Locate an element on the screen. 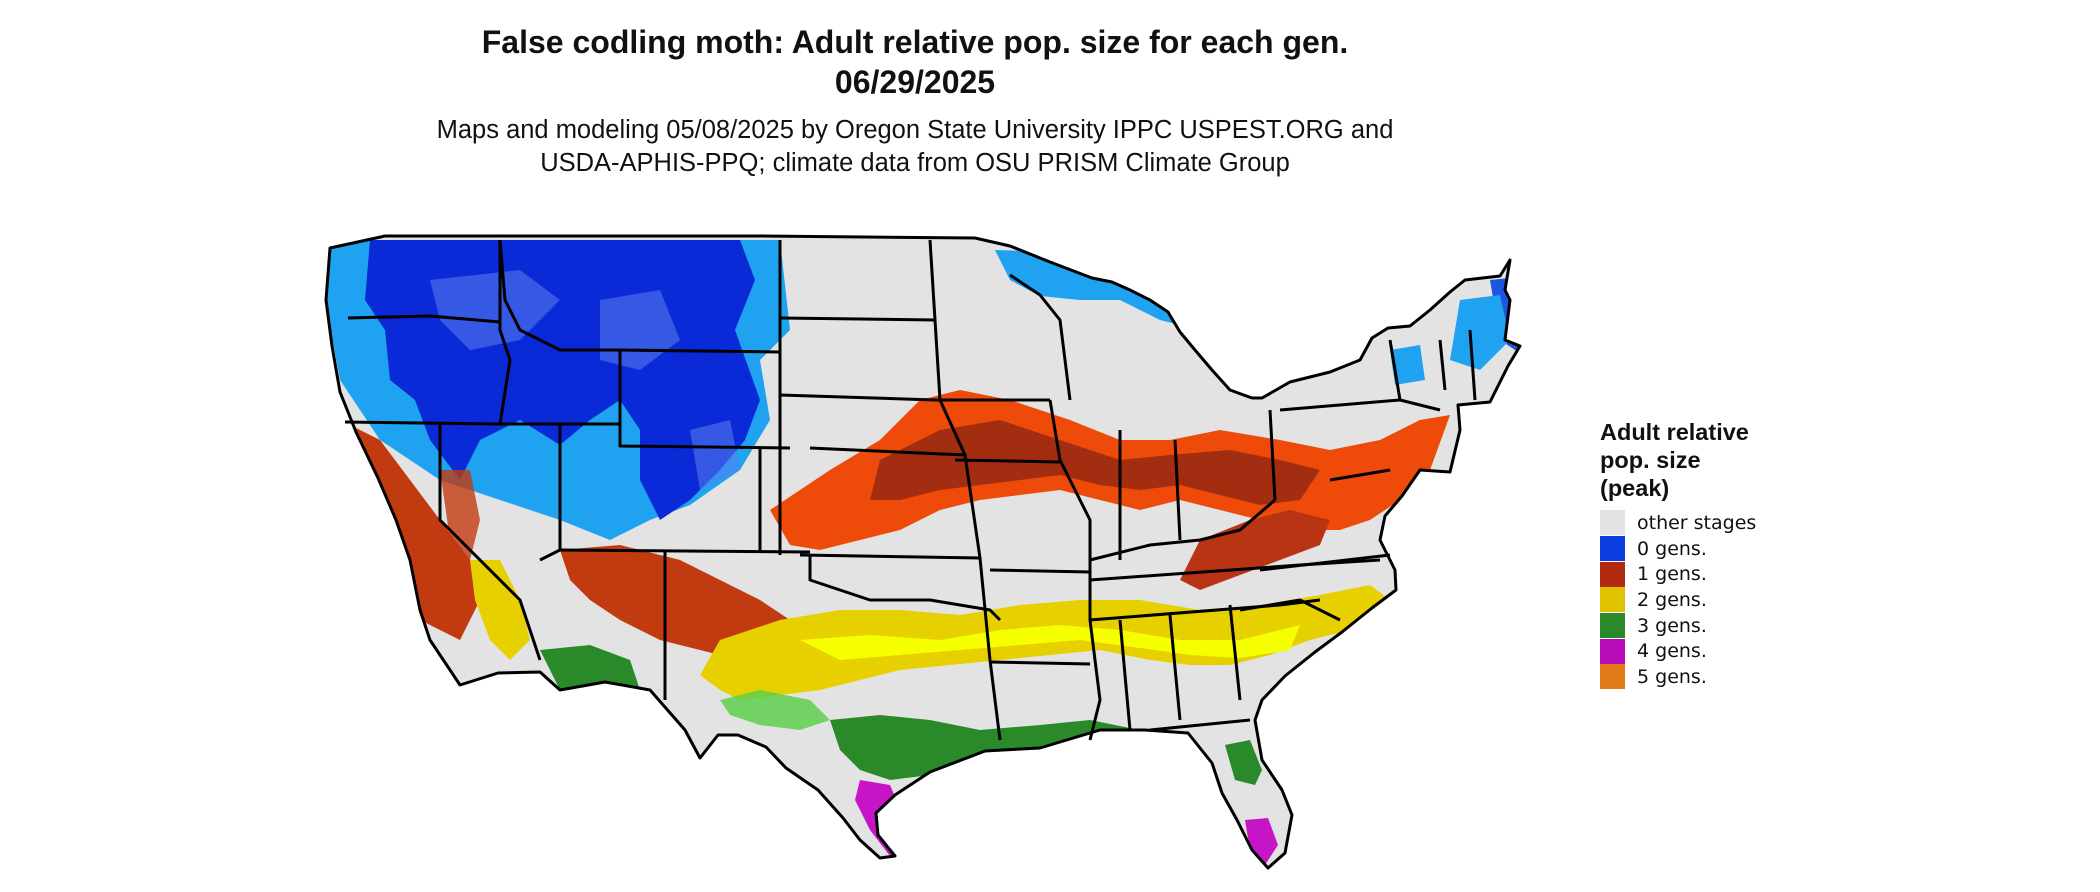 The image size is (2100, 892). border-wy-co-ut is located at coordinates (704, 400).